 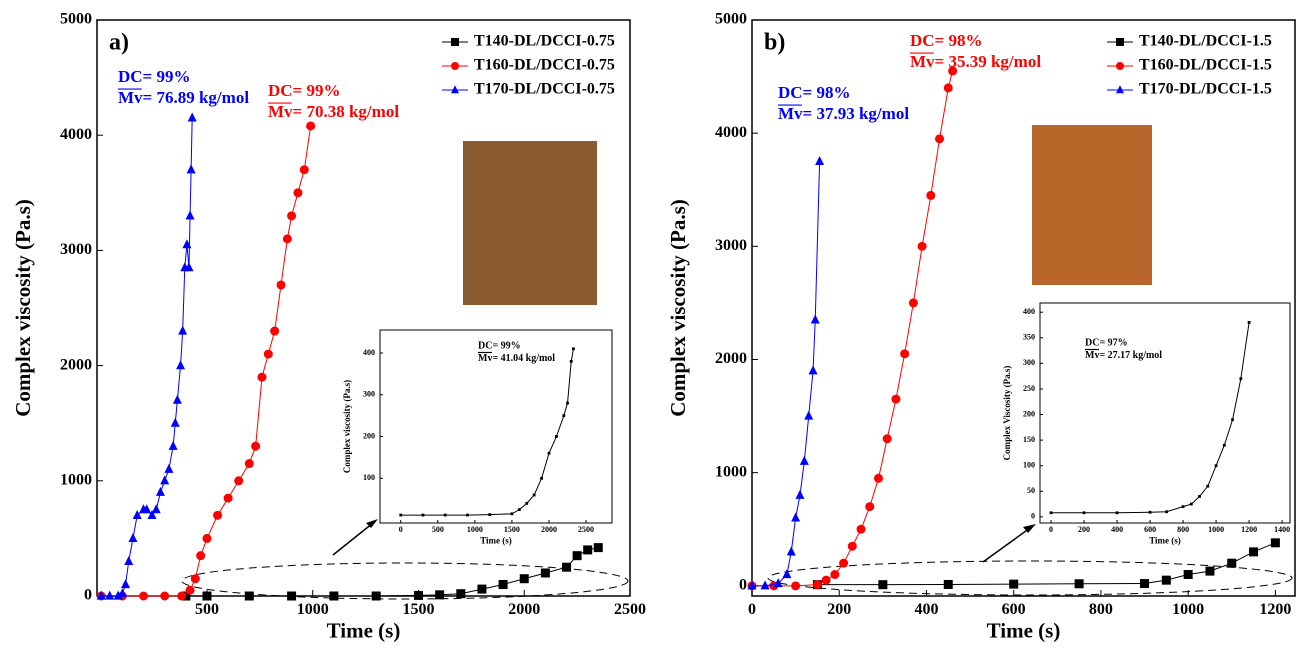 I want to click on y-tick-label: 0, so click(x=743, y=584).